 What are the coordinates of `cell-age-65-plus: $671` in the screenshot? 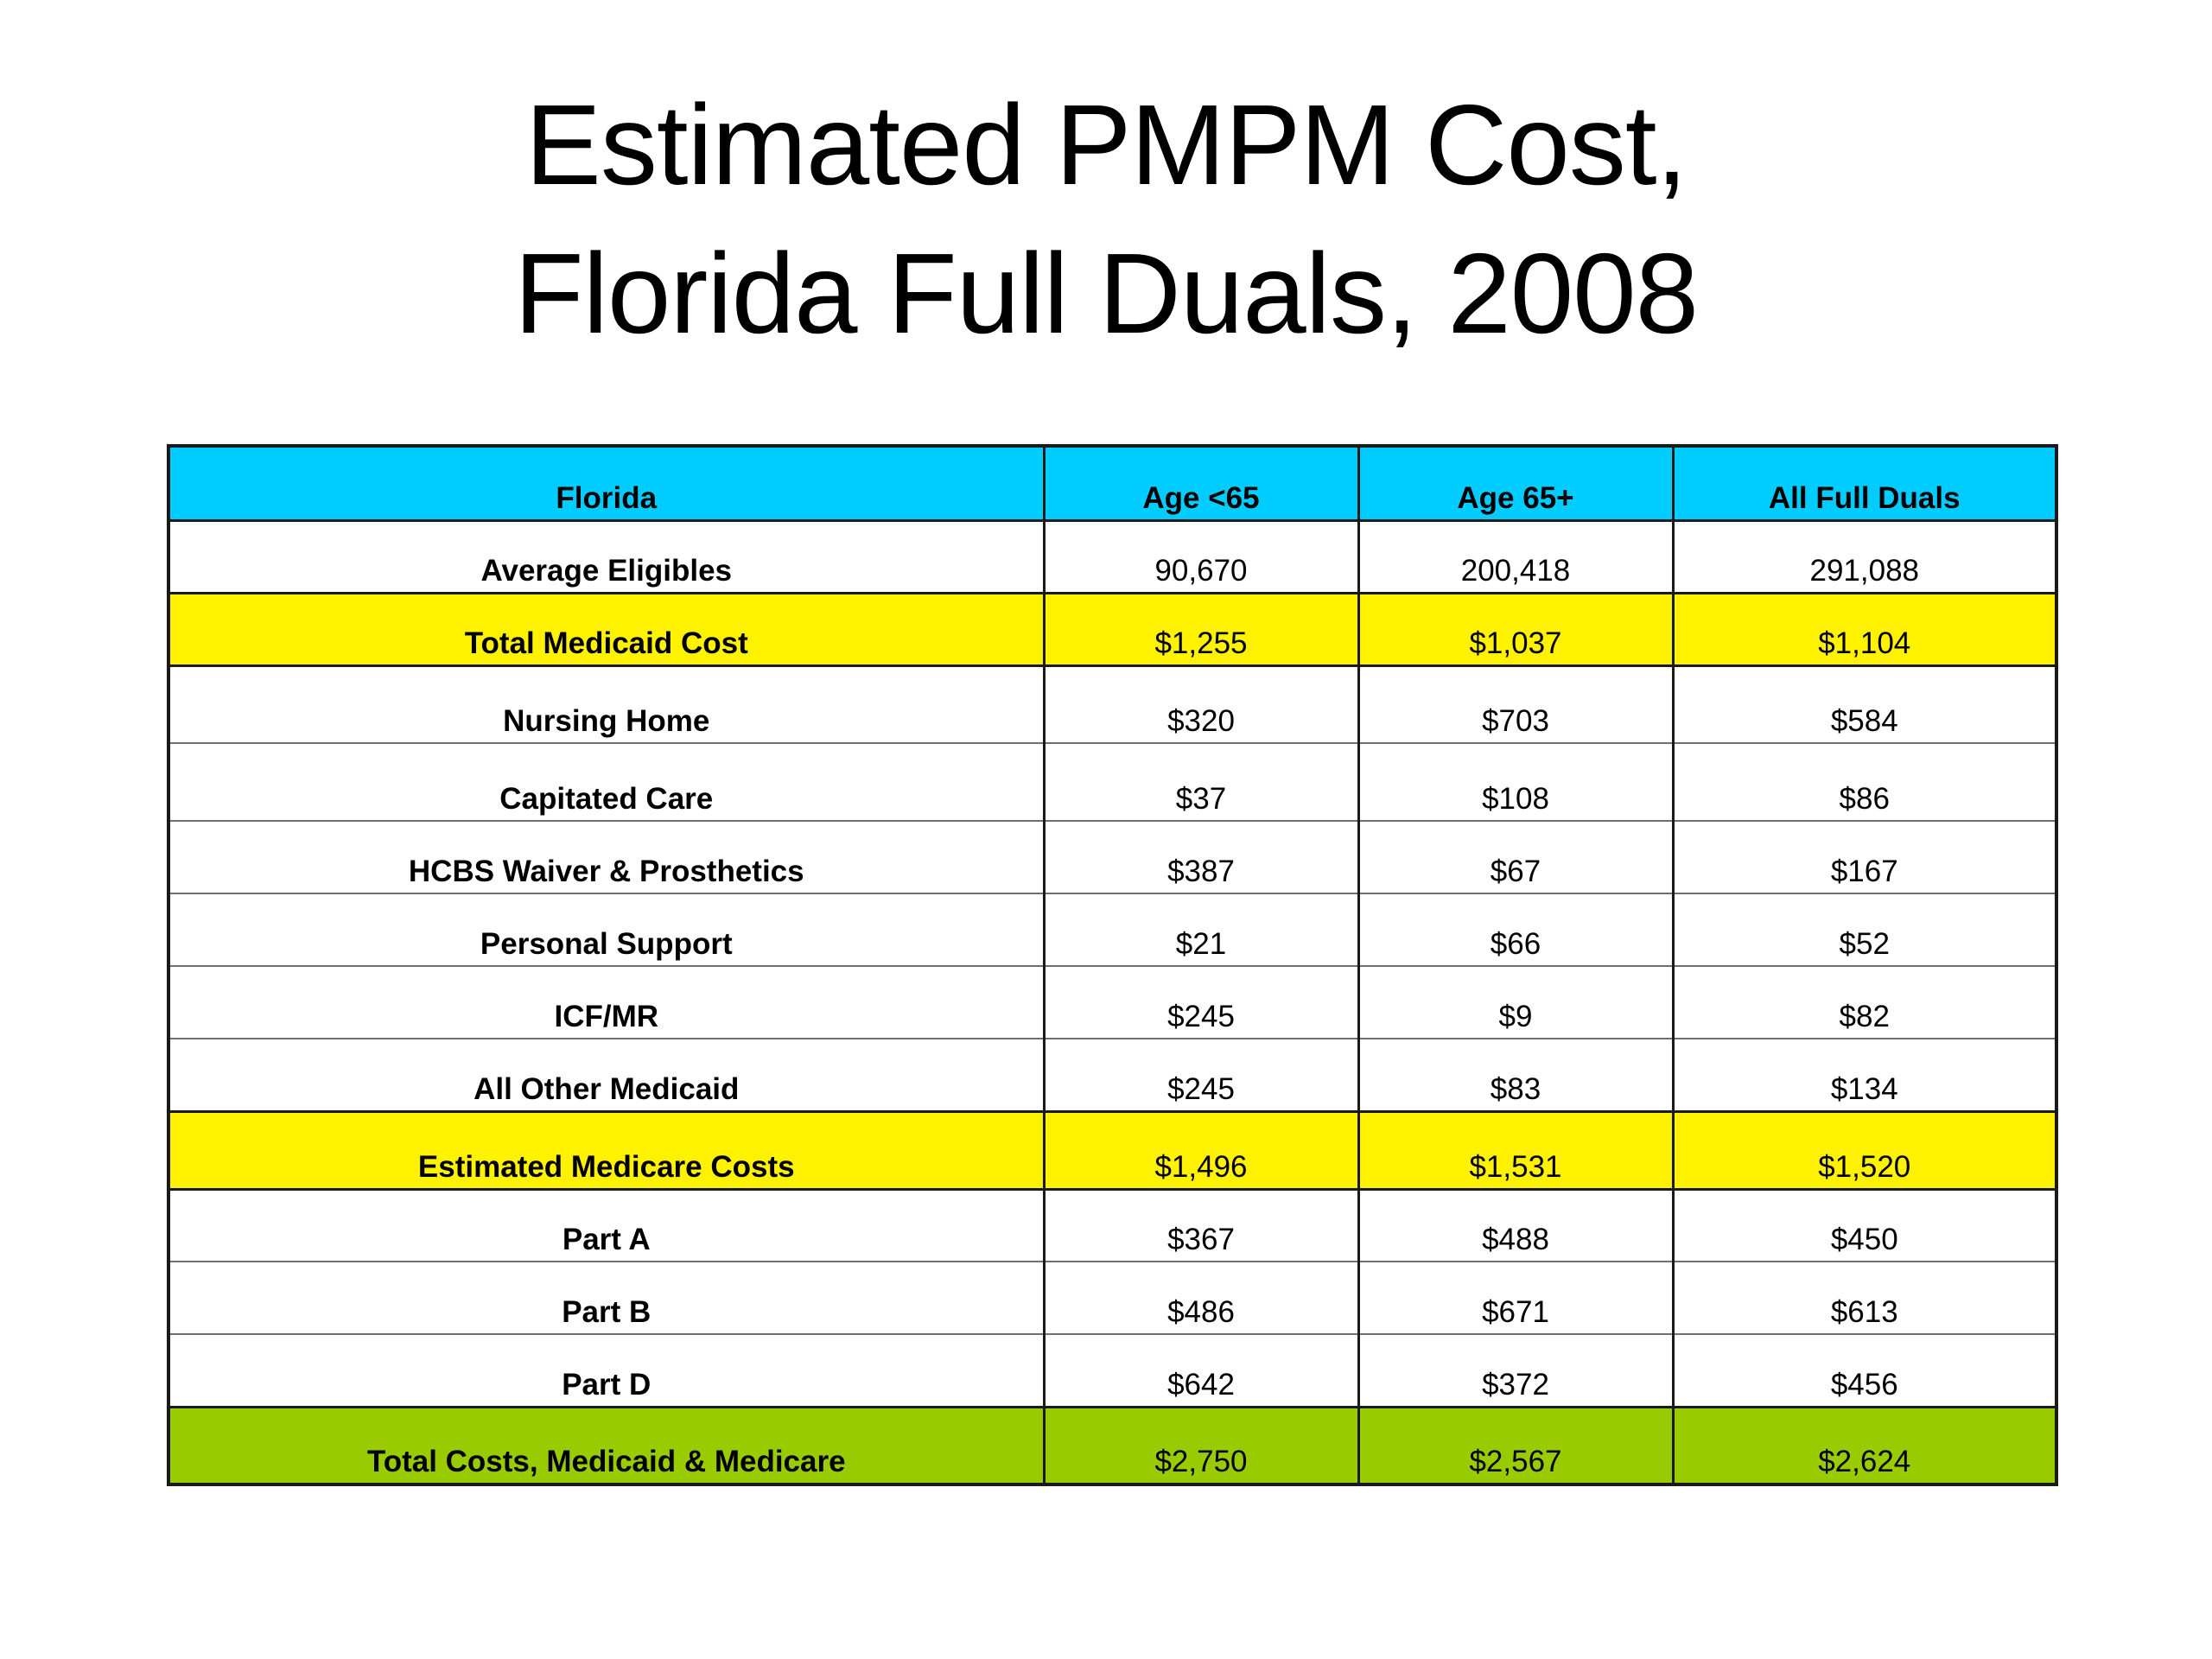 It's located at (1516, 1298).